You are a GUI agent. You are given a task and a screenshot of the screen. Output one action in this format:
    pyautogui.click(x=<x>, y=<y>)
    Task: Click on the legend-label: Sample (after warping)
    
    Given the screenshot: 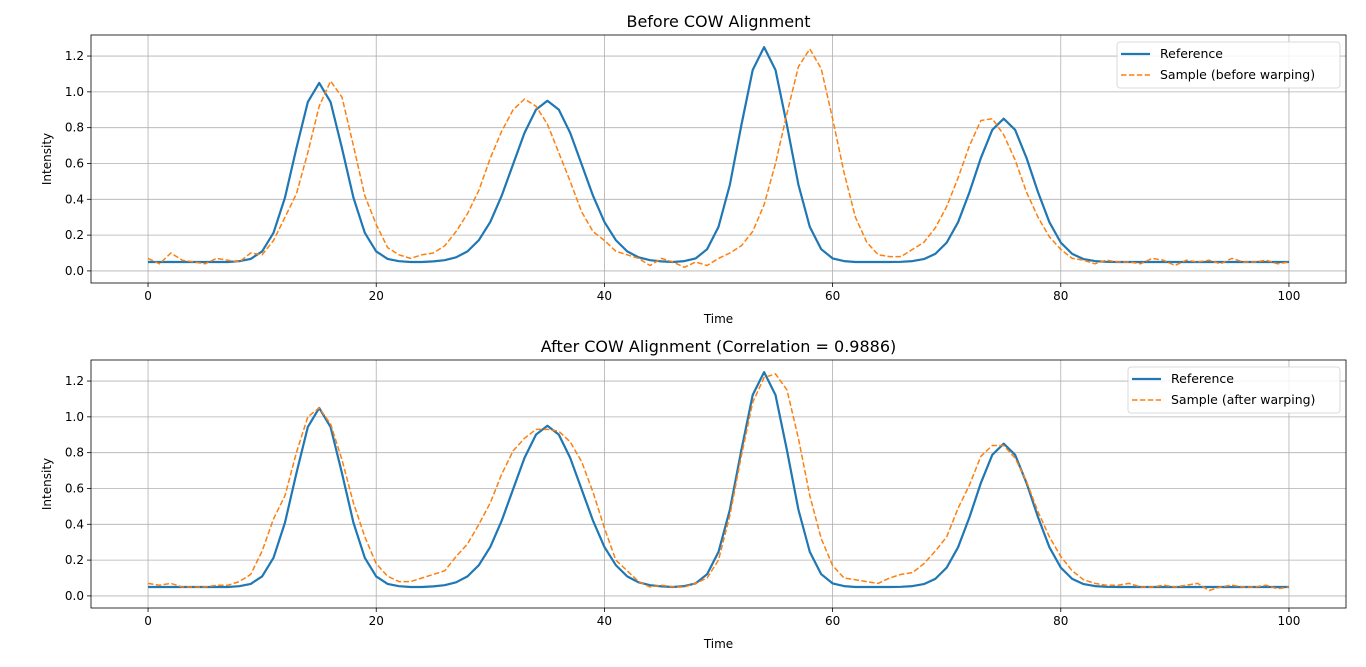 What is the action you would take?
    pyautogui.click(x=1243, y=399)
    